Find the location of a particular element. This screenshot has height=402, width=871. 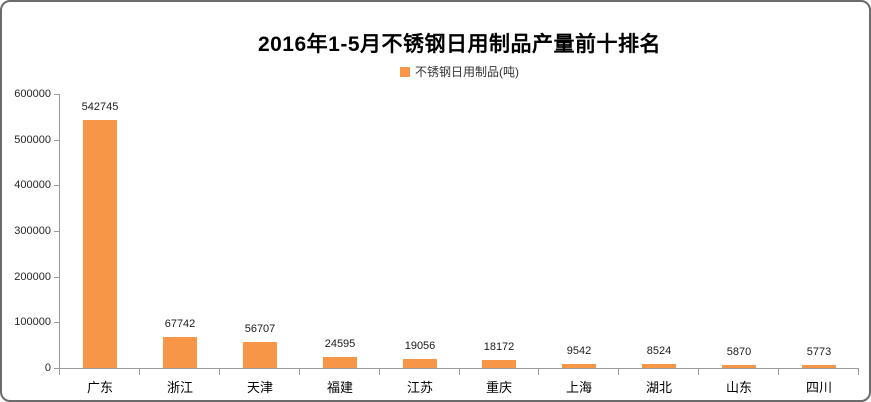

bar-value-label: 18172 is located at coordinates (499, 347).